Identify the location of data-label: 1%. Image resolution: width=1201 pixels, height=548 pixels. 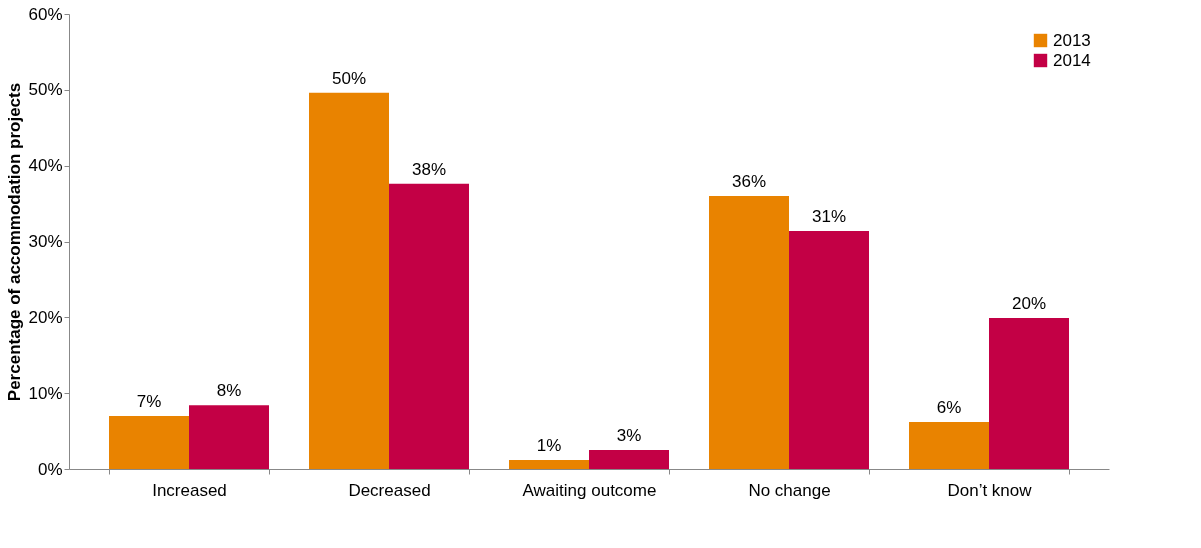
(549, 445).